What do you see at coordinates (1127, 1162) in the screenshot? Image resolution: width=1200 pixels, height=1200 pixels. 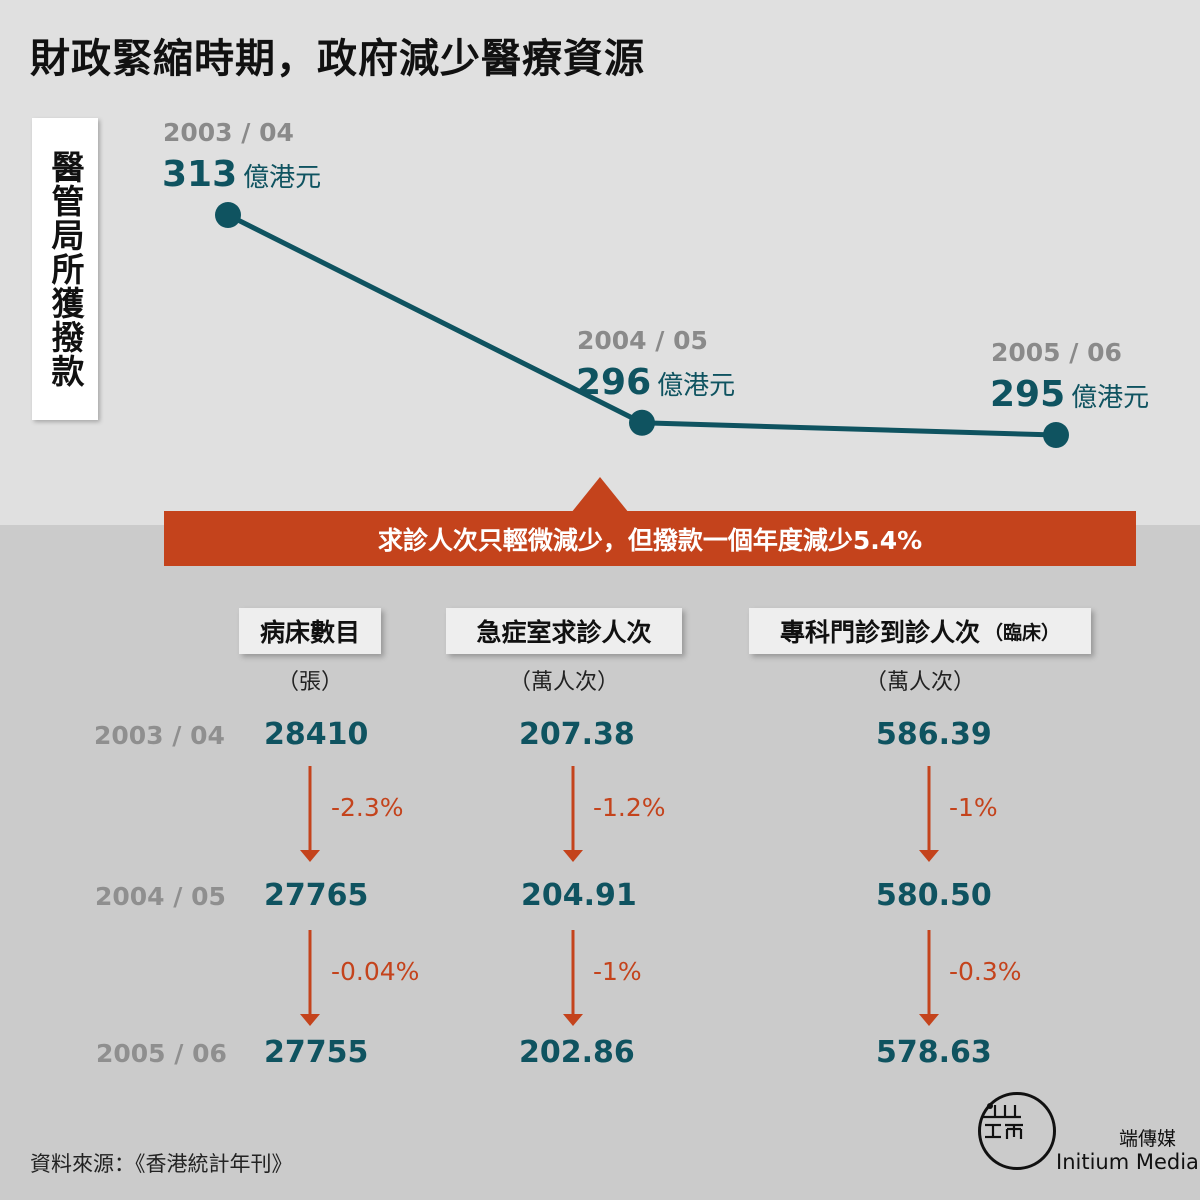 I see `brand-name-en: Initium Media` at bounding box center [1127, 1162].